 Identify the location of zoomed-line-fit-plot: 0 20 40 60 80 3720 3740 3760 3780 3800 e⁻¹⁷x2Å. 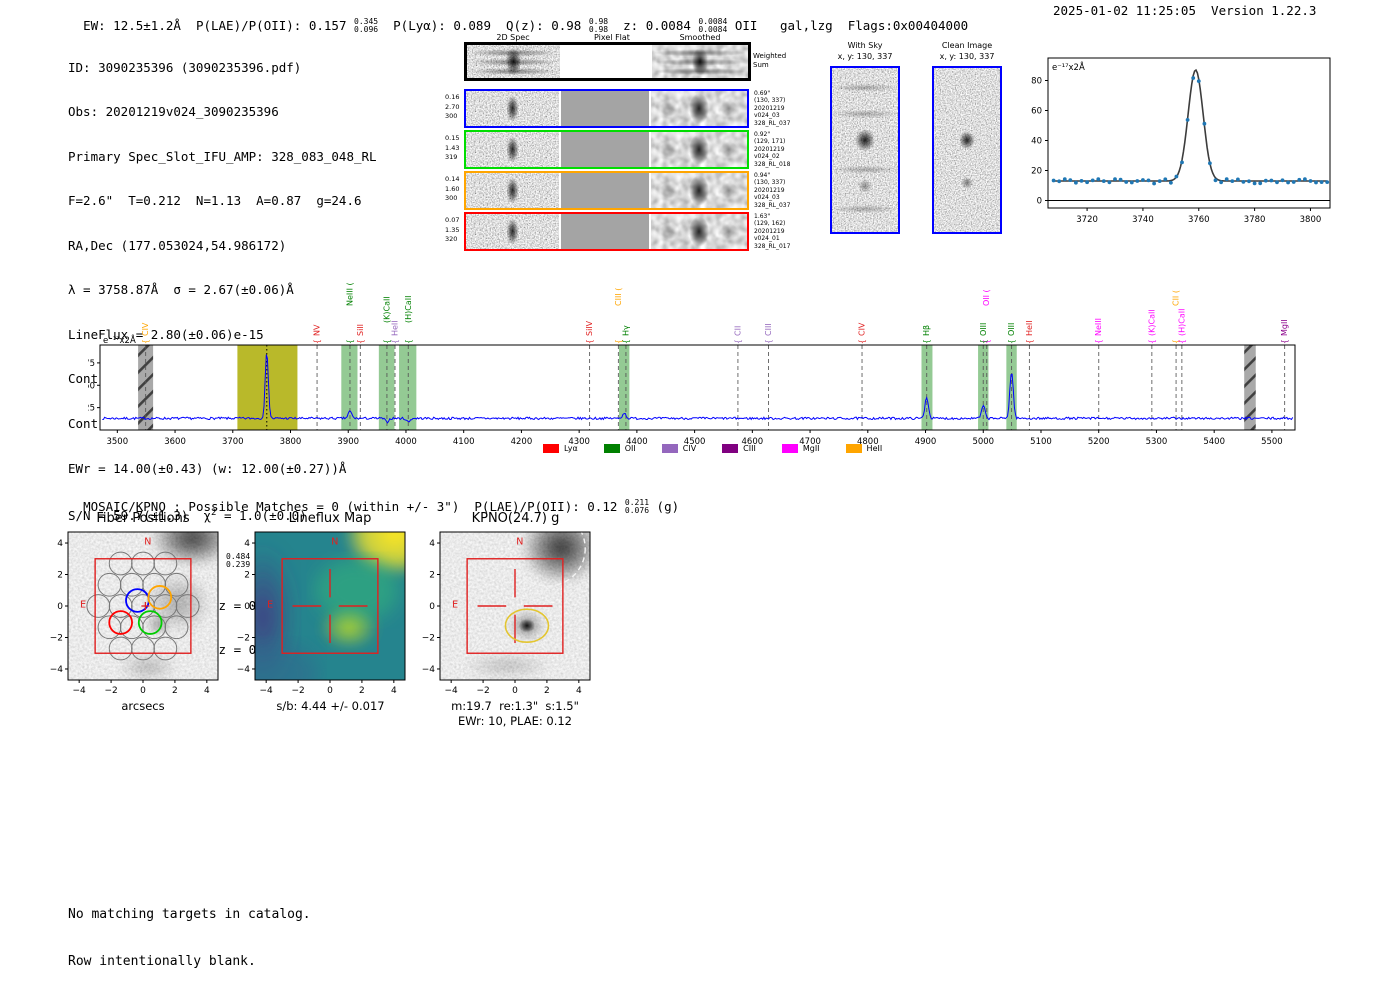
(1181, 141).